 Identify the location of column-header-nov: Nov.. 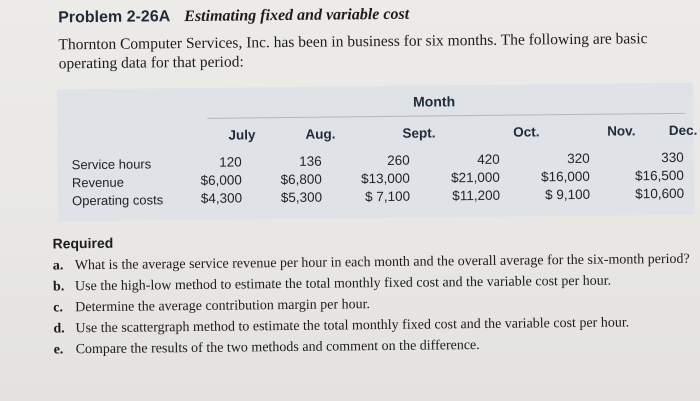
(621, 131).